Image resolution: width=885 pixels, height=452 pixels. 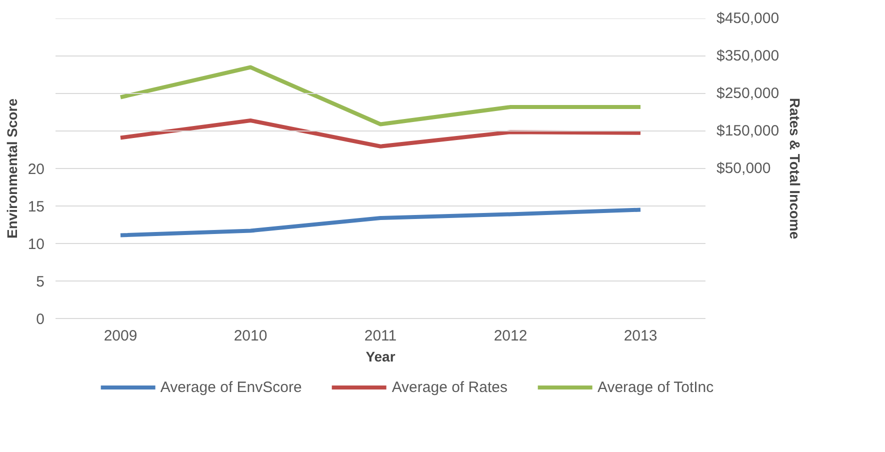 I want to click on y-tick-label: 20, so click(x=36, y=169).